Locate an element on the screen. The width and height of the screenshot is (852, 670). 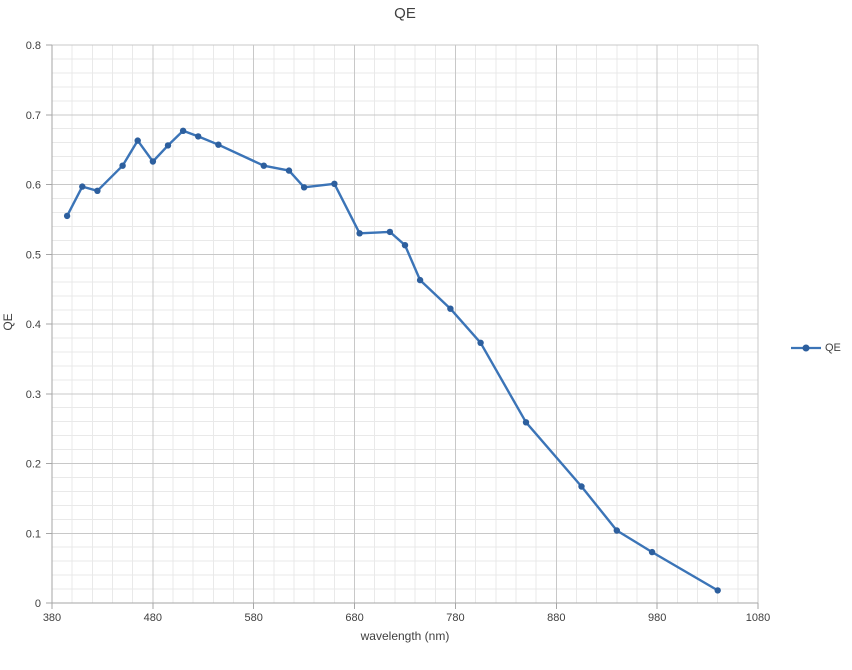
tick-label: 680 is located at coordinates (354, 618).